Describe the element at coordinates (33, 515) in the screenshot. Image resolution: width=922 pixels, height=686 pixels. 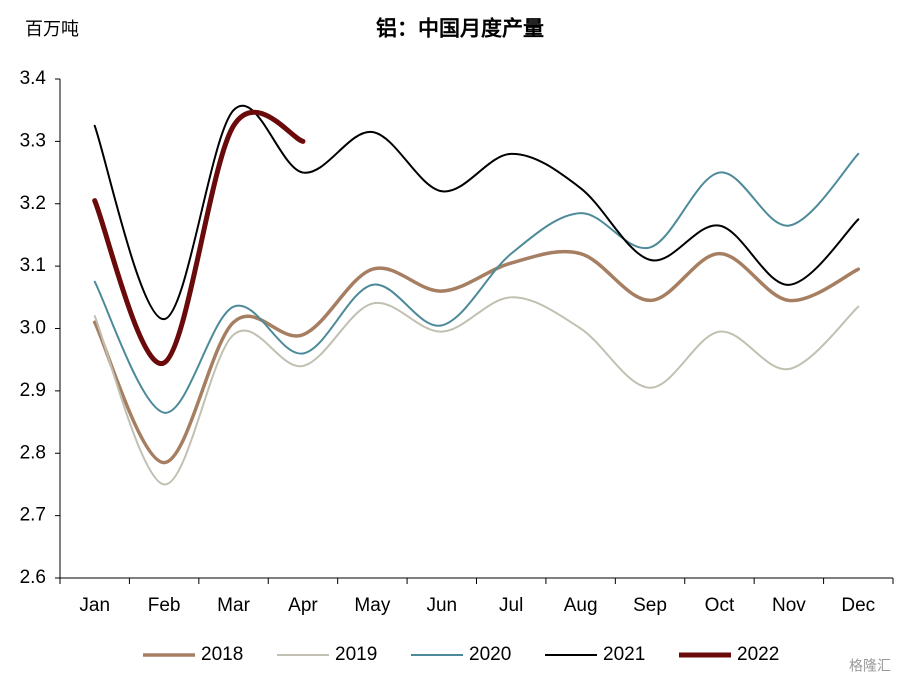
I see `y-tick-label: 2.7` at that location.